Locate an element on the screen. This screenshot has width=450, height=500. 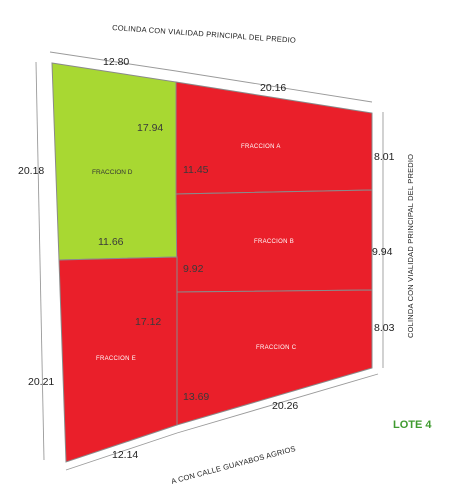
fraccion-e-label: FRACCION E is located at coordinates (116, 359).